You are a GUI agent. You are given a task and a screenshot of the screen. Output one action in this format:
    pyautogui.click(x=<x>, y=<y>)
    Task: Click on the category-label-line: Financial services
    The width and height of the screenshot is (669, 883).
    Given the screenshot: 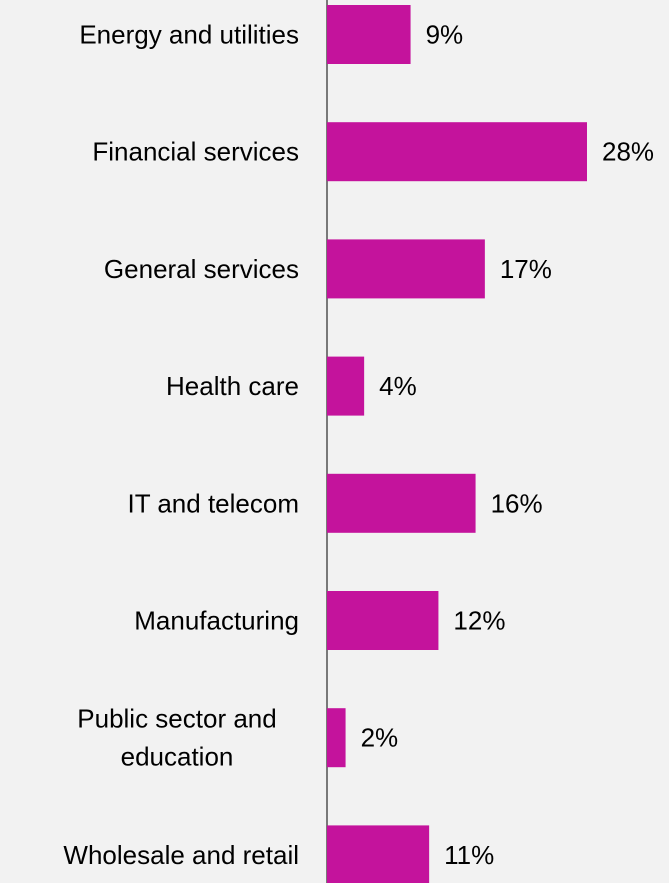 What is the action you would take?
    pyautogui.click(x=195, y=152)
    